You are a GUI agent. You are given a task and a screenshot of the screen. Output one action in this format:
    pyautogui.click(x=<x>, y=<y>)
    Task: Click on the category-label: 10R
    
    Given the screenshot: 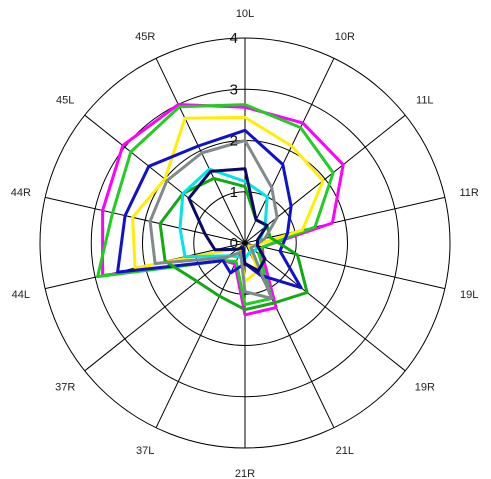 What is the action you would take?
    pyautogui.click(x=345, y=37)
    